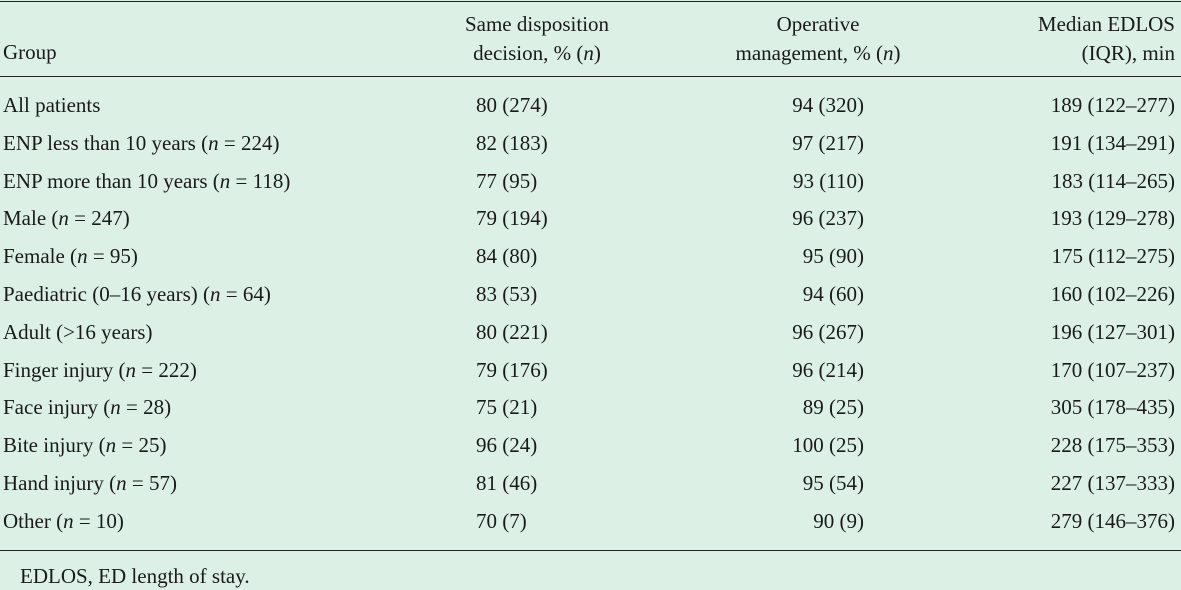 This screenshot has width=1181, height=590. Describe the element at coordinates (512, 142) in the screenshot. I see `cell-same-disposition: 82 (183)` at that location.